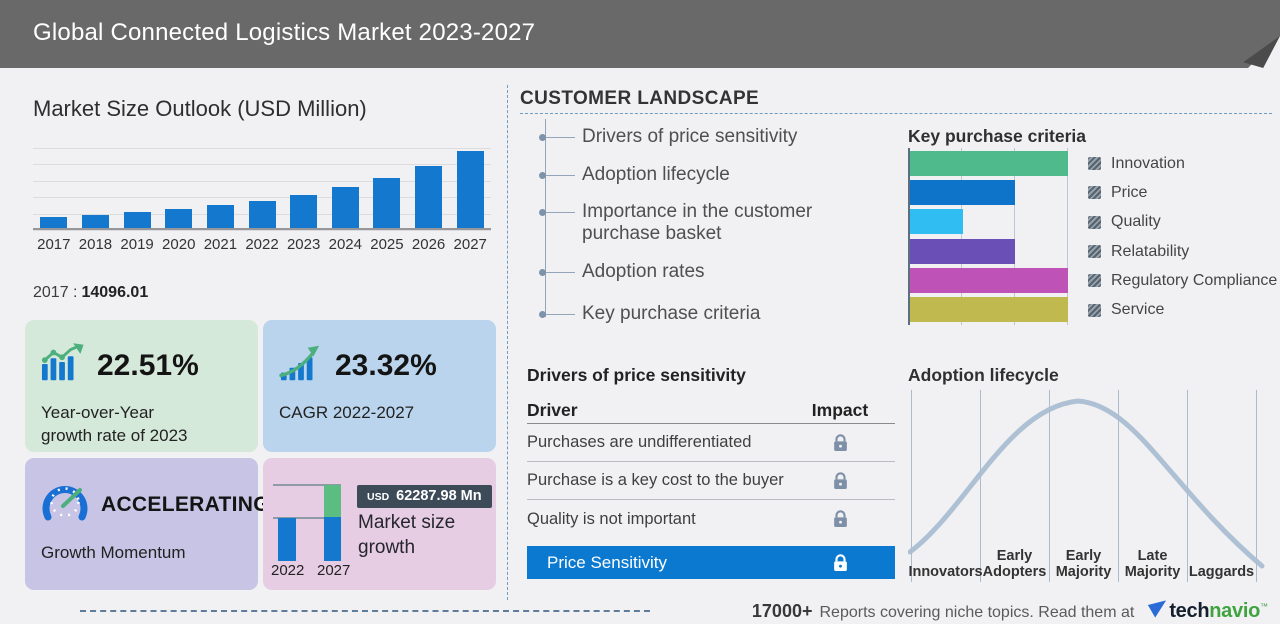 This screenshot has width=1280, height=624. What do you see at coordinates (936, 222) in the screenshot?
I see `criteria-bar-quality` at bounding box center [936, 222].